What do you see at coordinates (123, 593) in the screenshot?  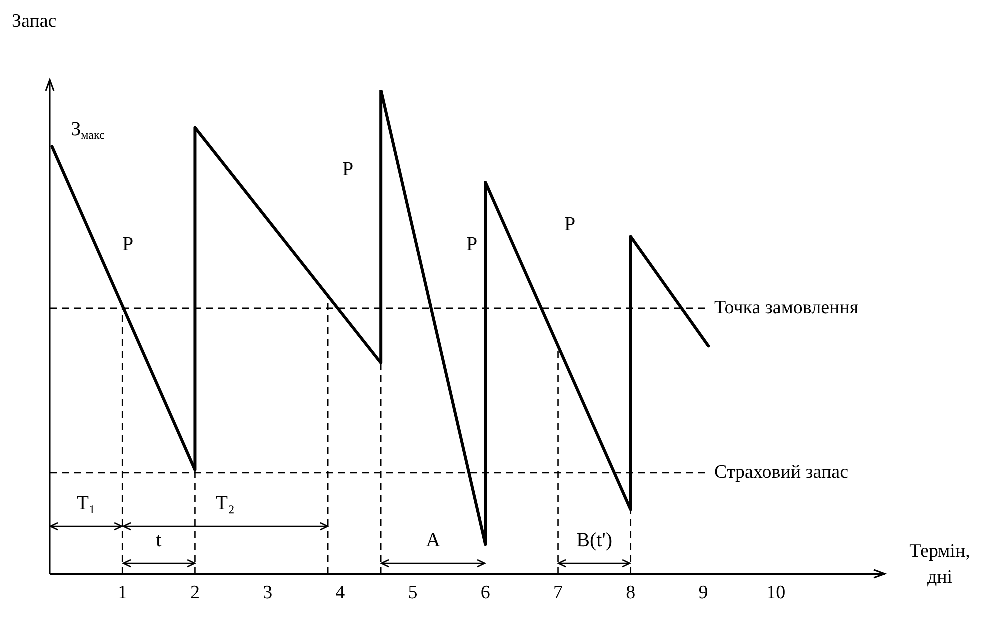 I see `x-tick-label: 1` at bounding box center [123, 593].